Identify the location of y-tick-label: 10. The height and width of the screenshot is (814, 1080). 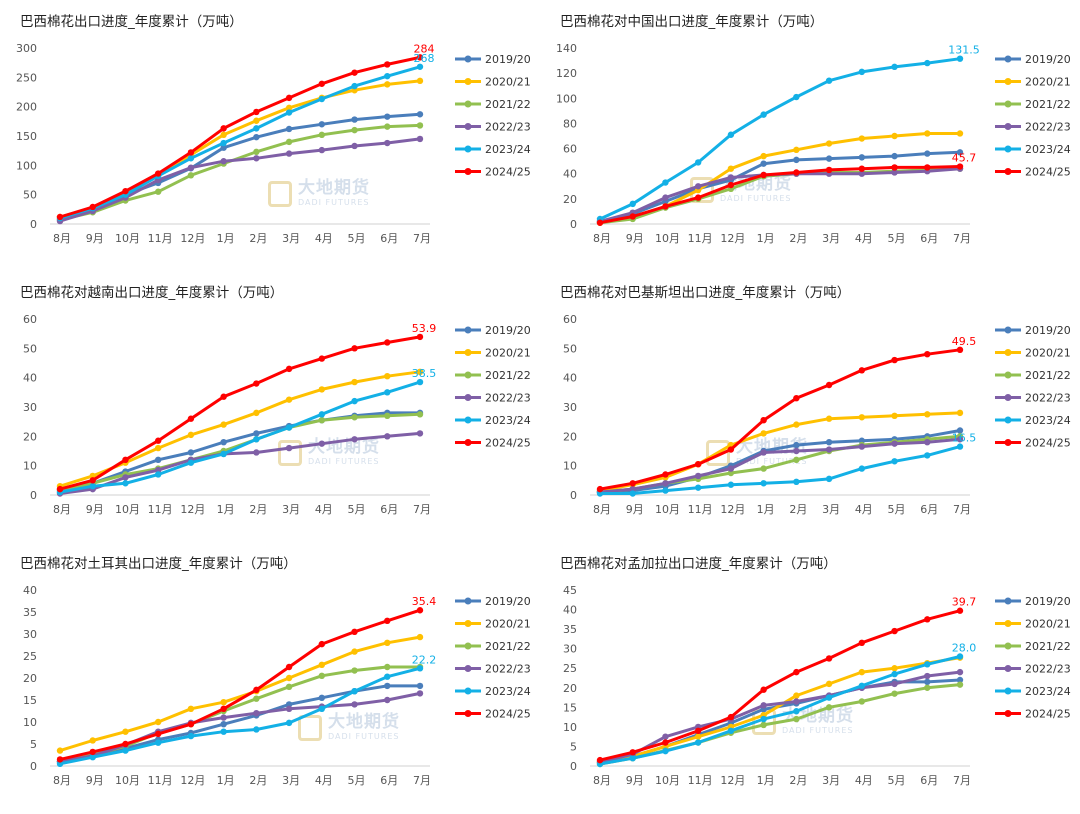
(570, 466).